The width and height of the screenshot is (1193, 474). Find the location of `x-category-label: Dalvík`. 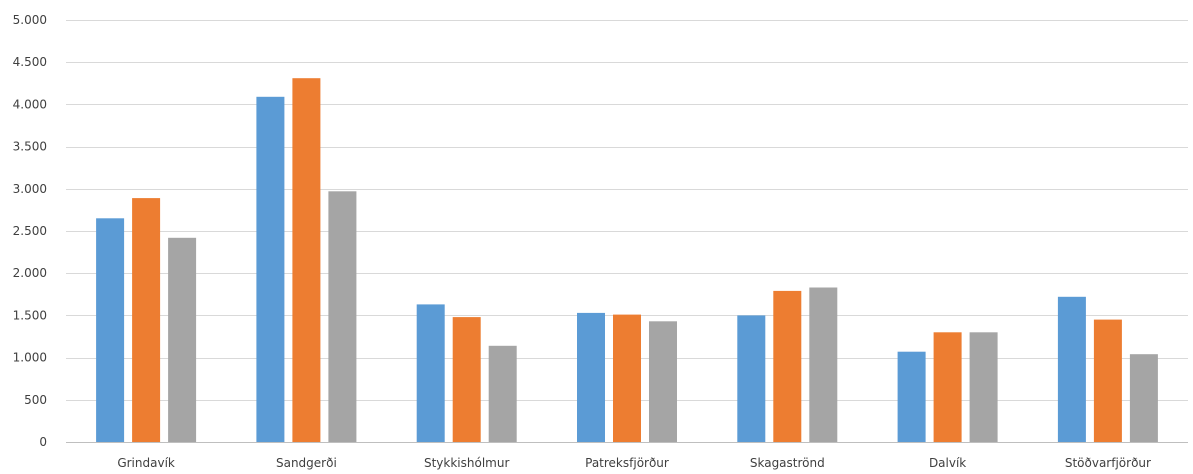

x-category-label: Dalvík is located at coordinates (947, 463).